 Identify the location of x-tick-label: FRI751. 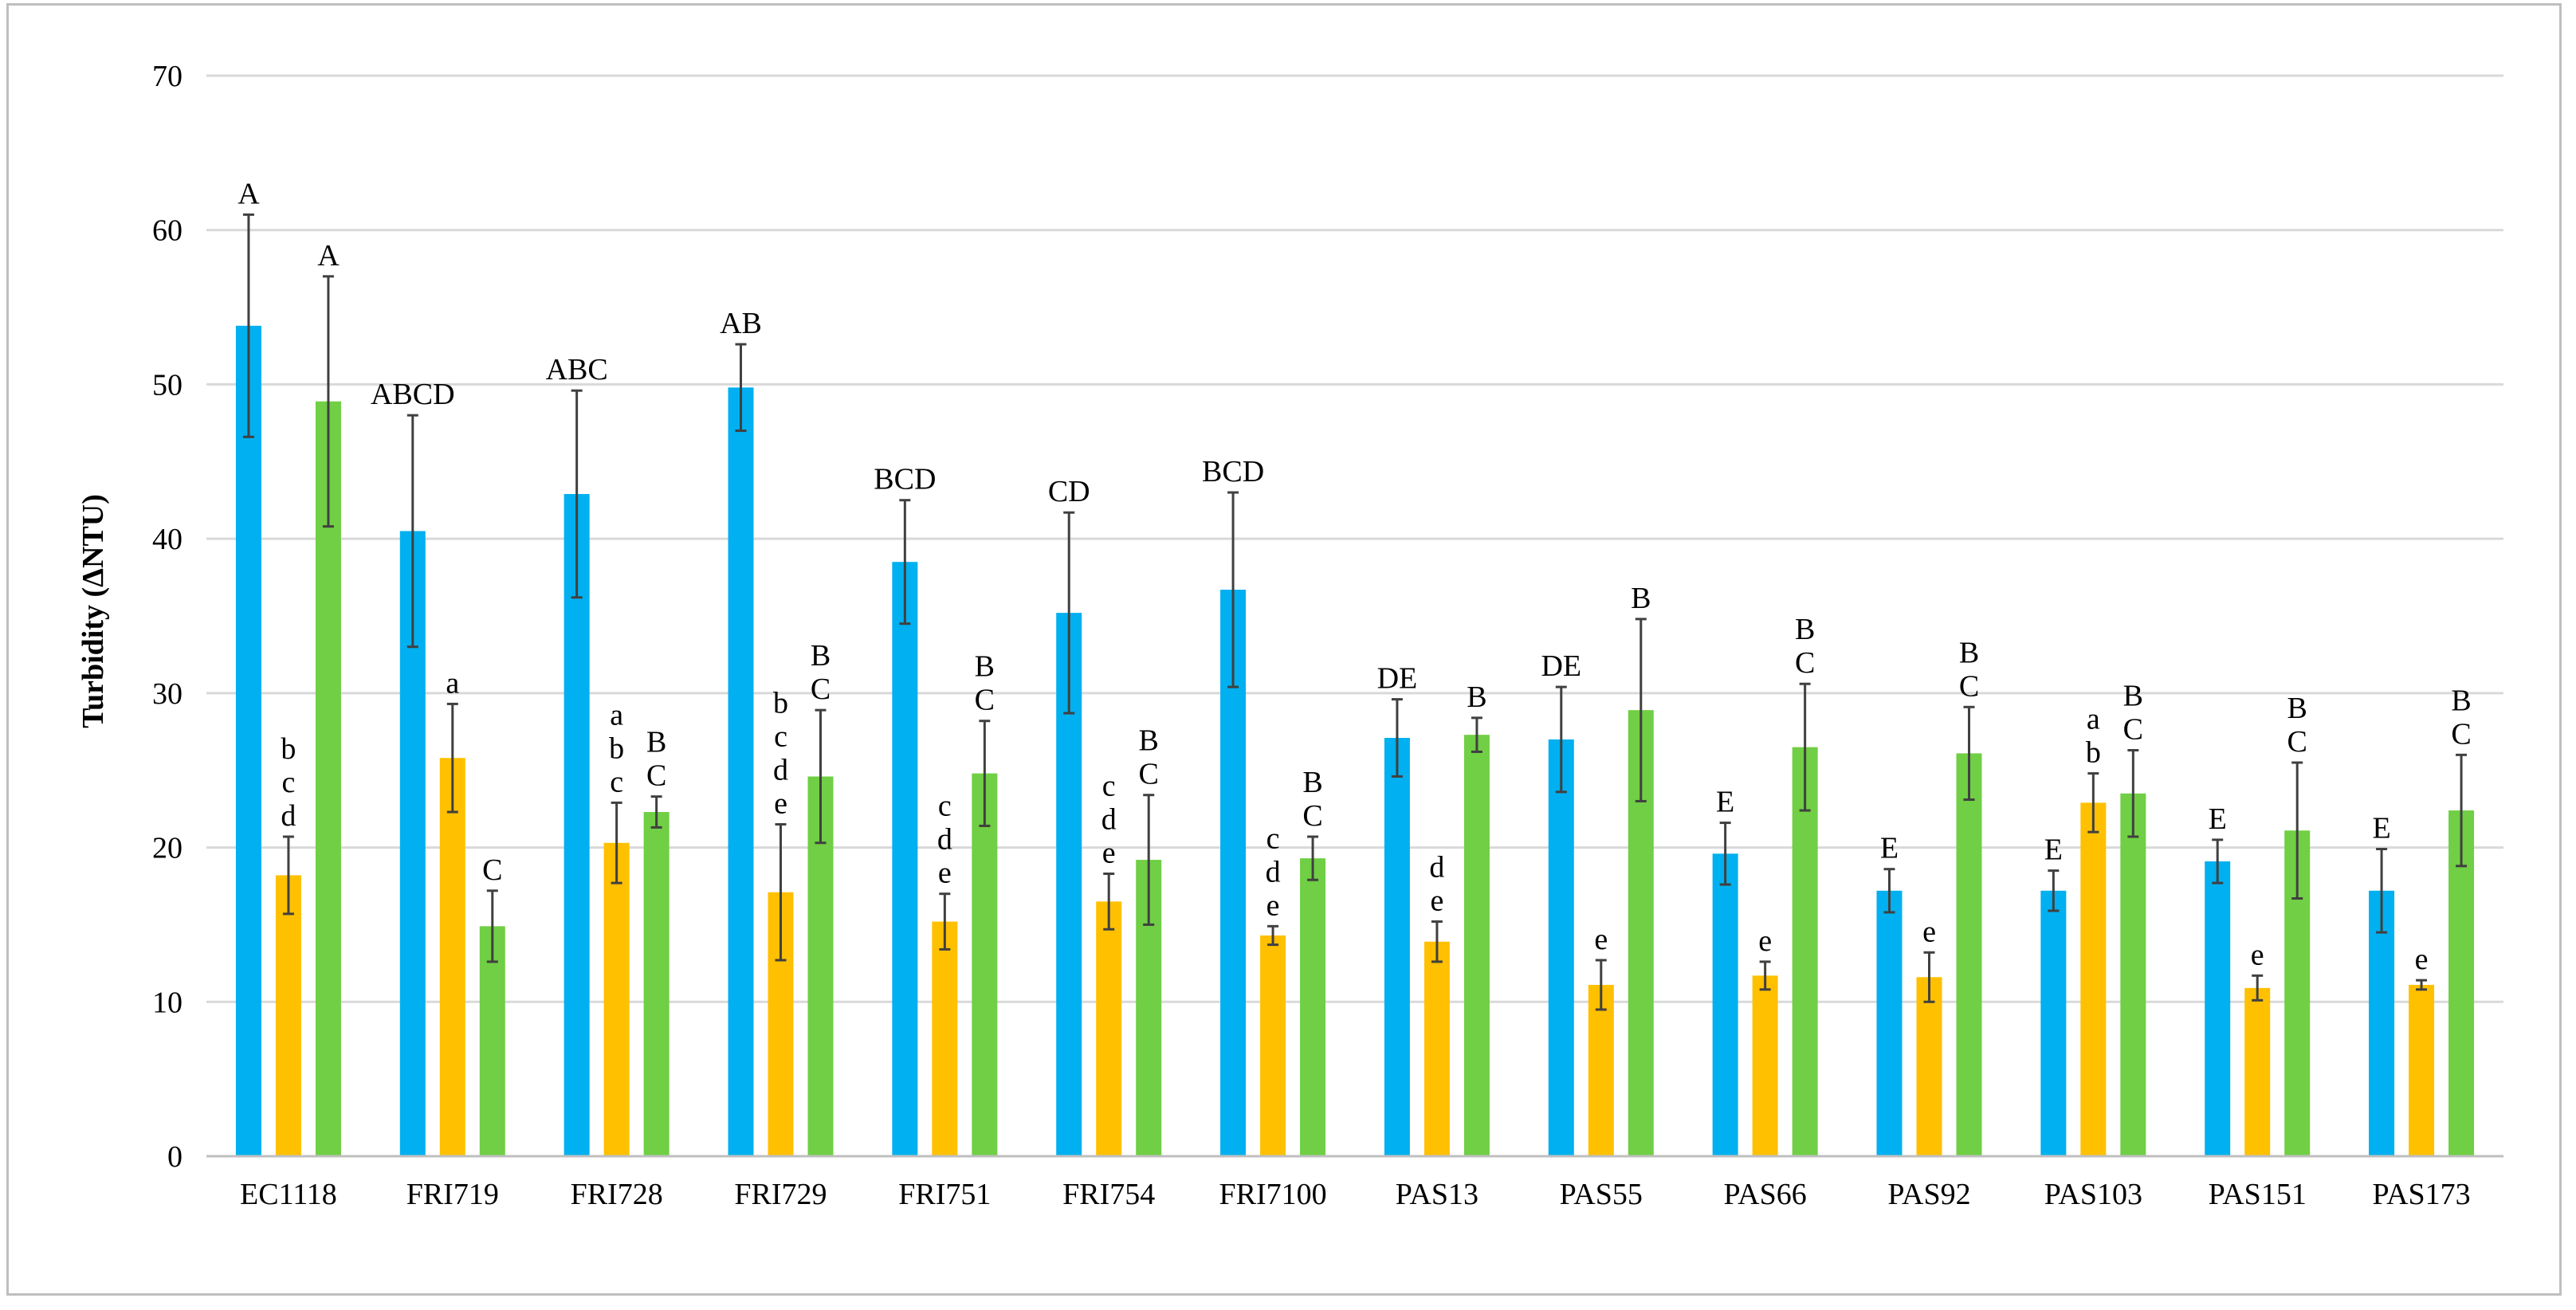
(944, 1194).